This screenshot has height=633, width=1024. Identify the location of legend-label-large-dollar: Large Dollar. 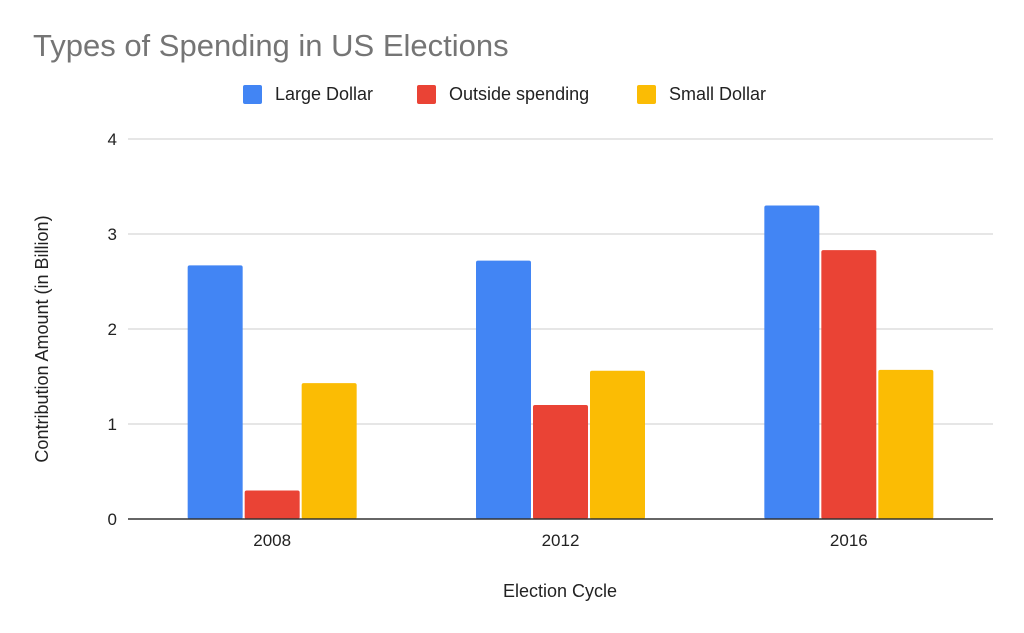
(324, 94).